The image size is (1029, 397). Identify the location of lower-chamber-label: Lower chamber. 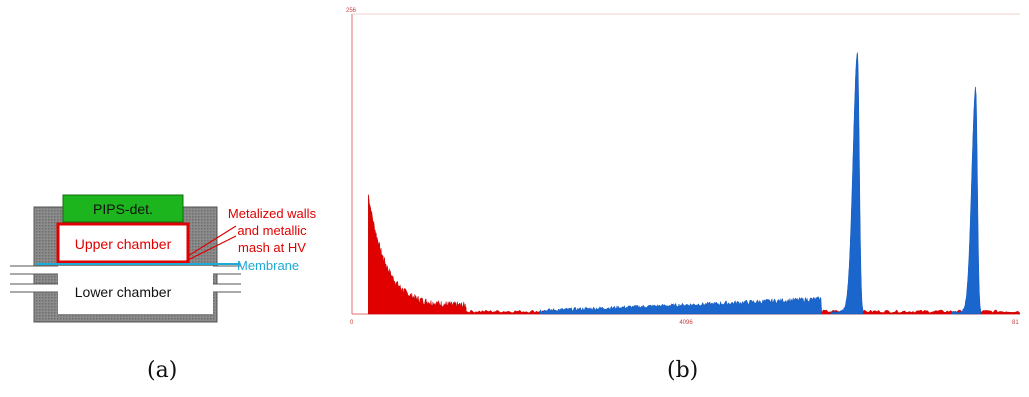
(123, 292).